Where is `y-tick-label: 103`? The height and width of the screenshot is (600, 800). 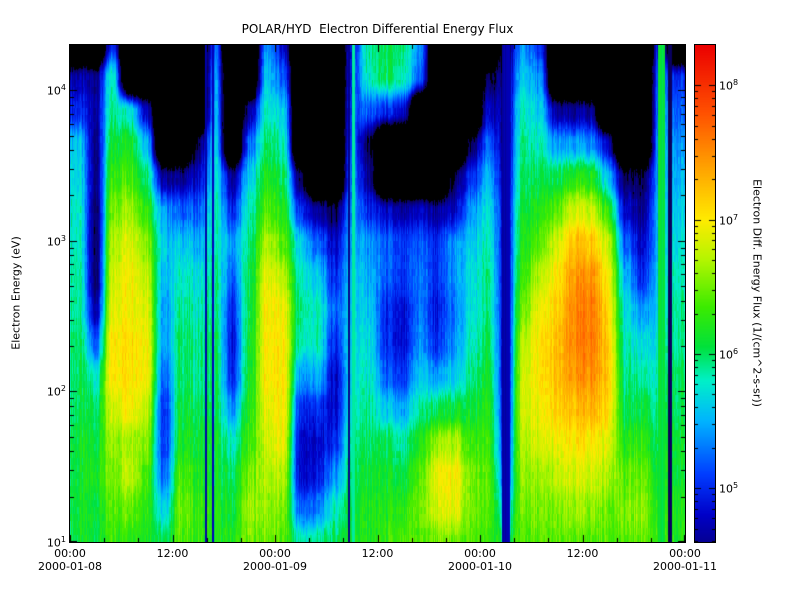 y-tick-label: 103 is located at coordinates (56, 241).